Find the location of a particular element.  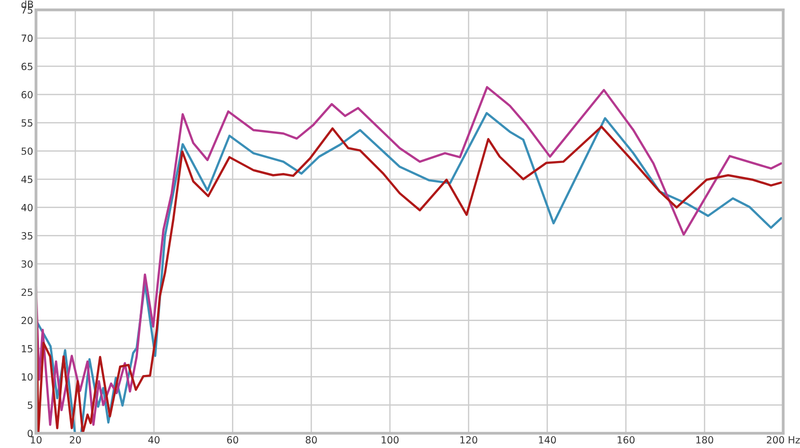

y-tick-label: 50 is located at coordinates (27, 151).